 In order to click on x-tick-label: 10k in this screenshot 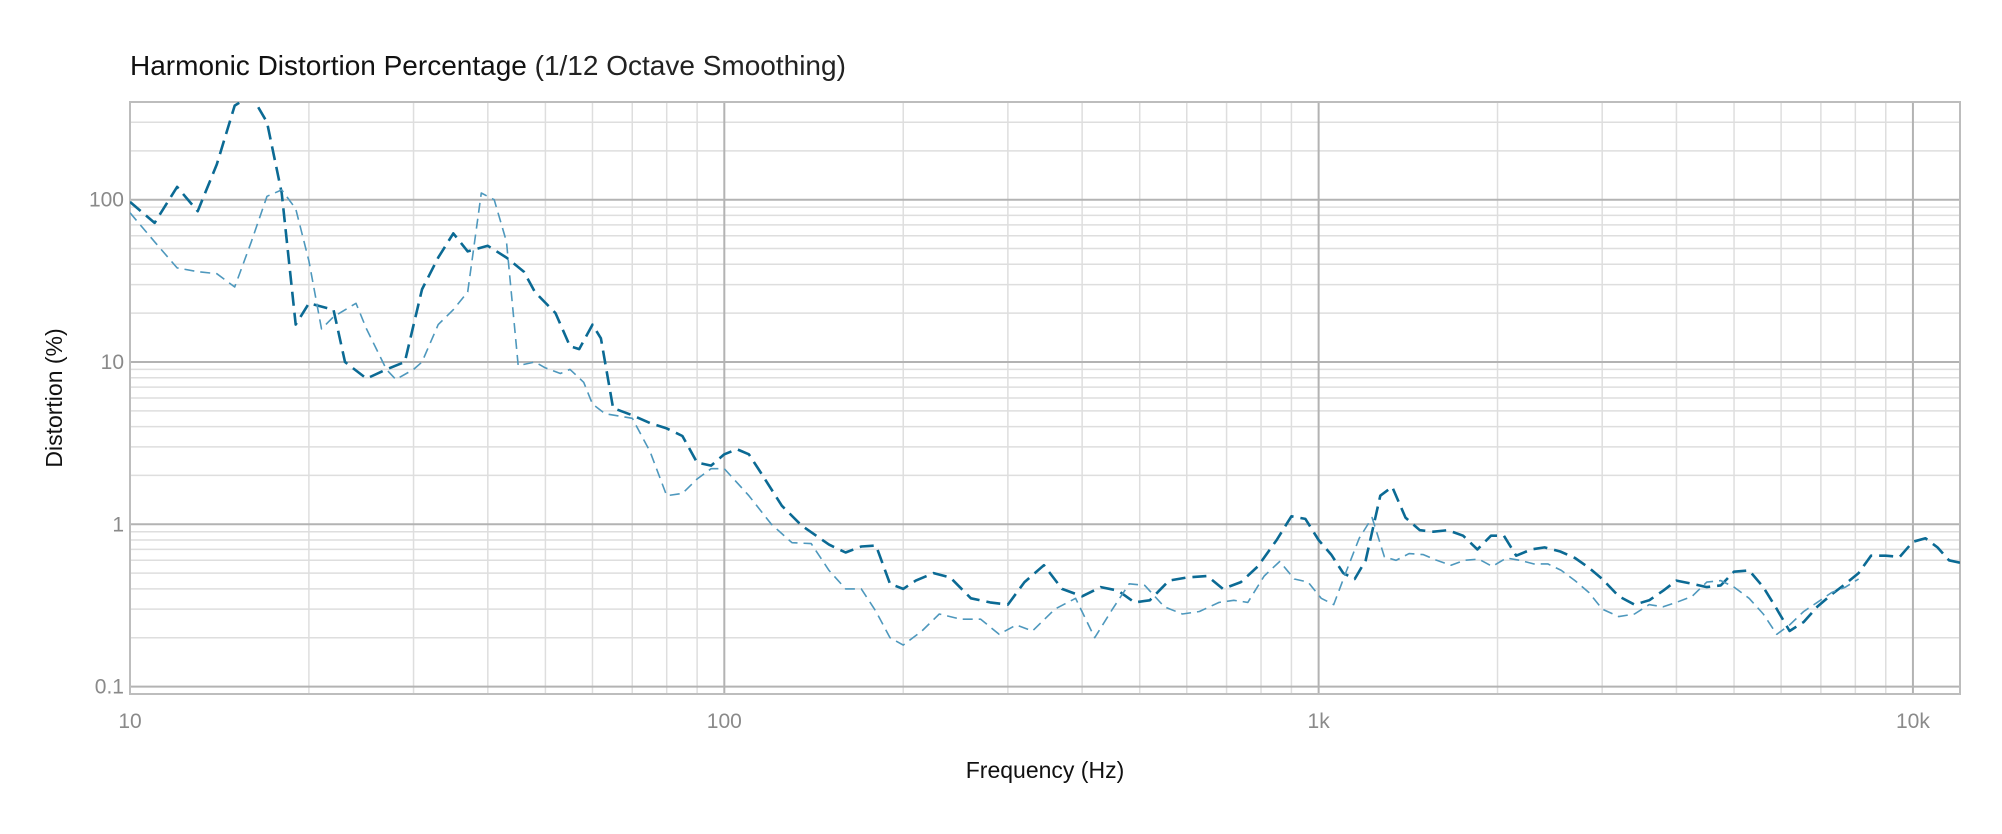, I will do `click(1913, 721)`.